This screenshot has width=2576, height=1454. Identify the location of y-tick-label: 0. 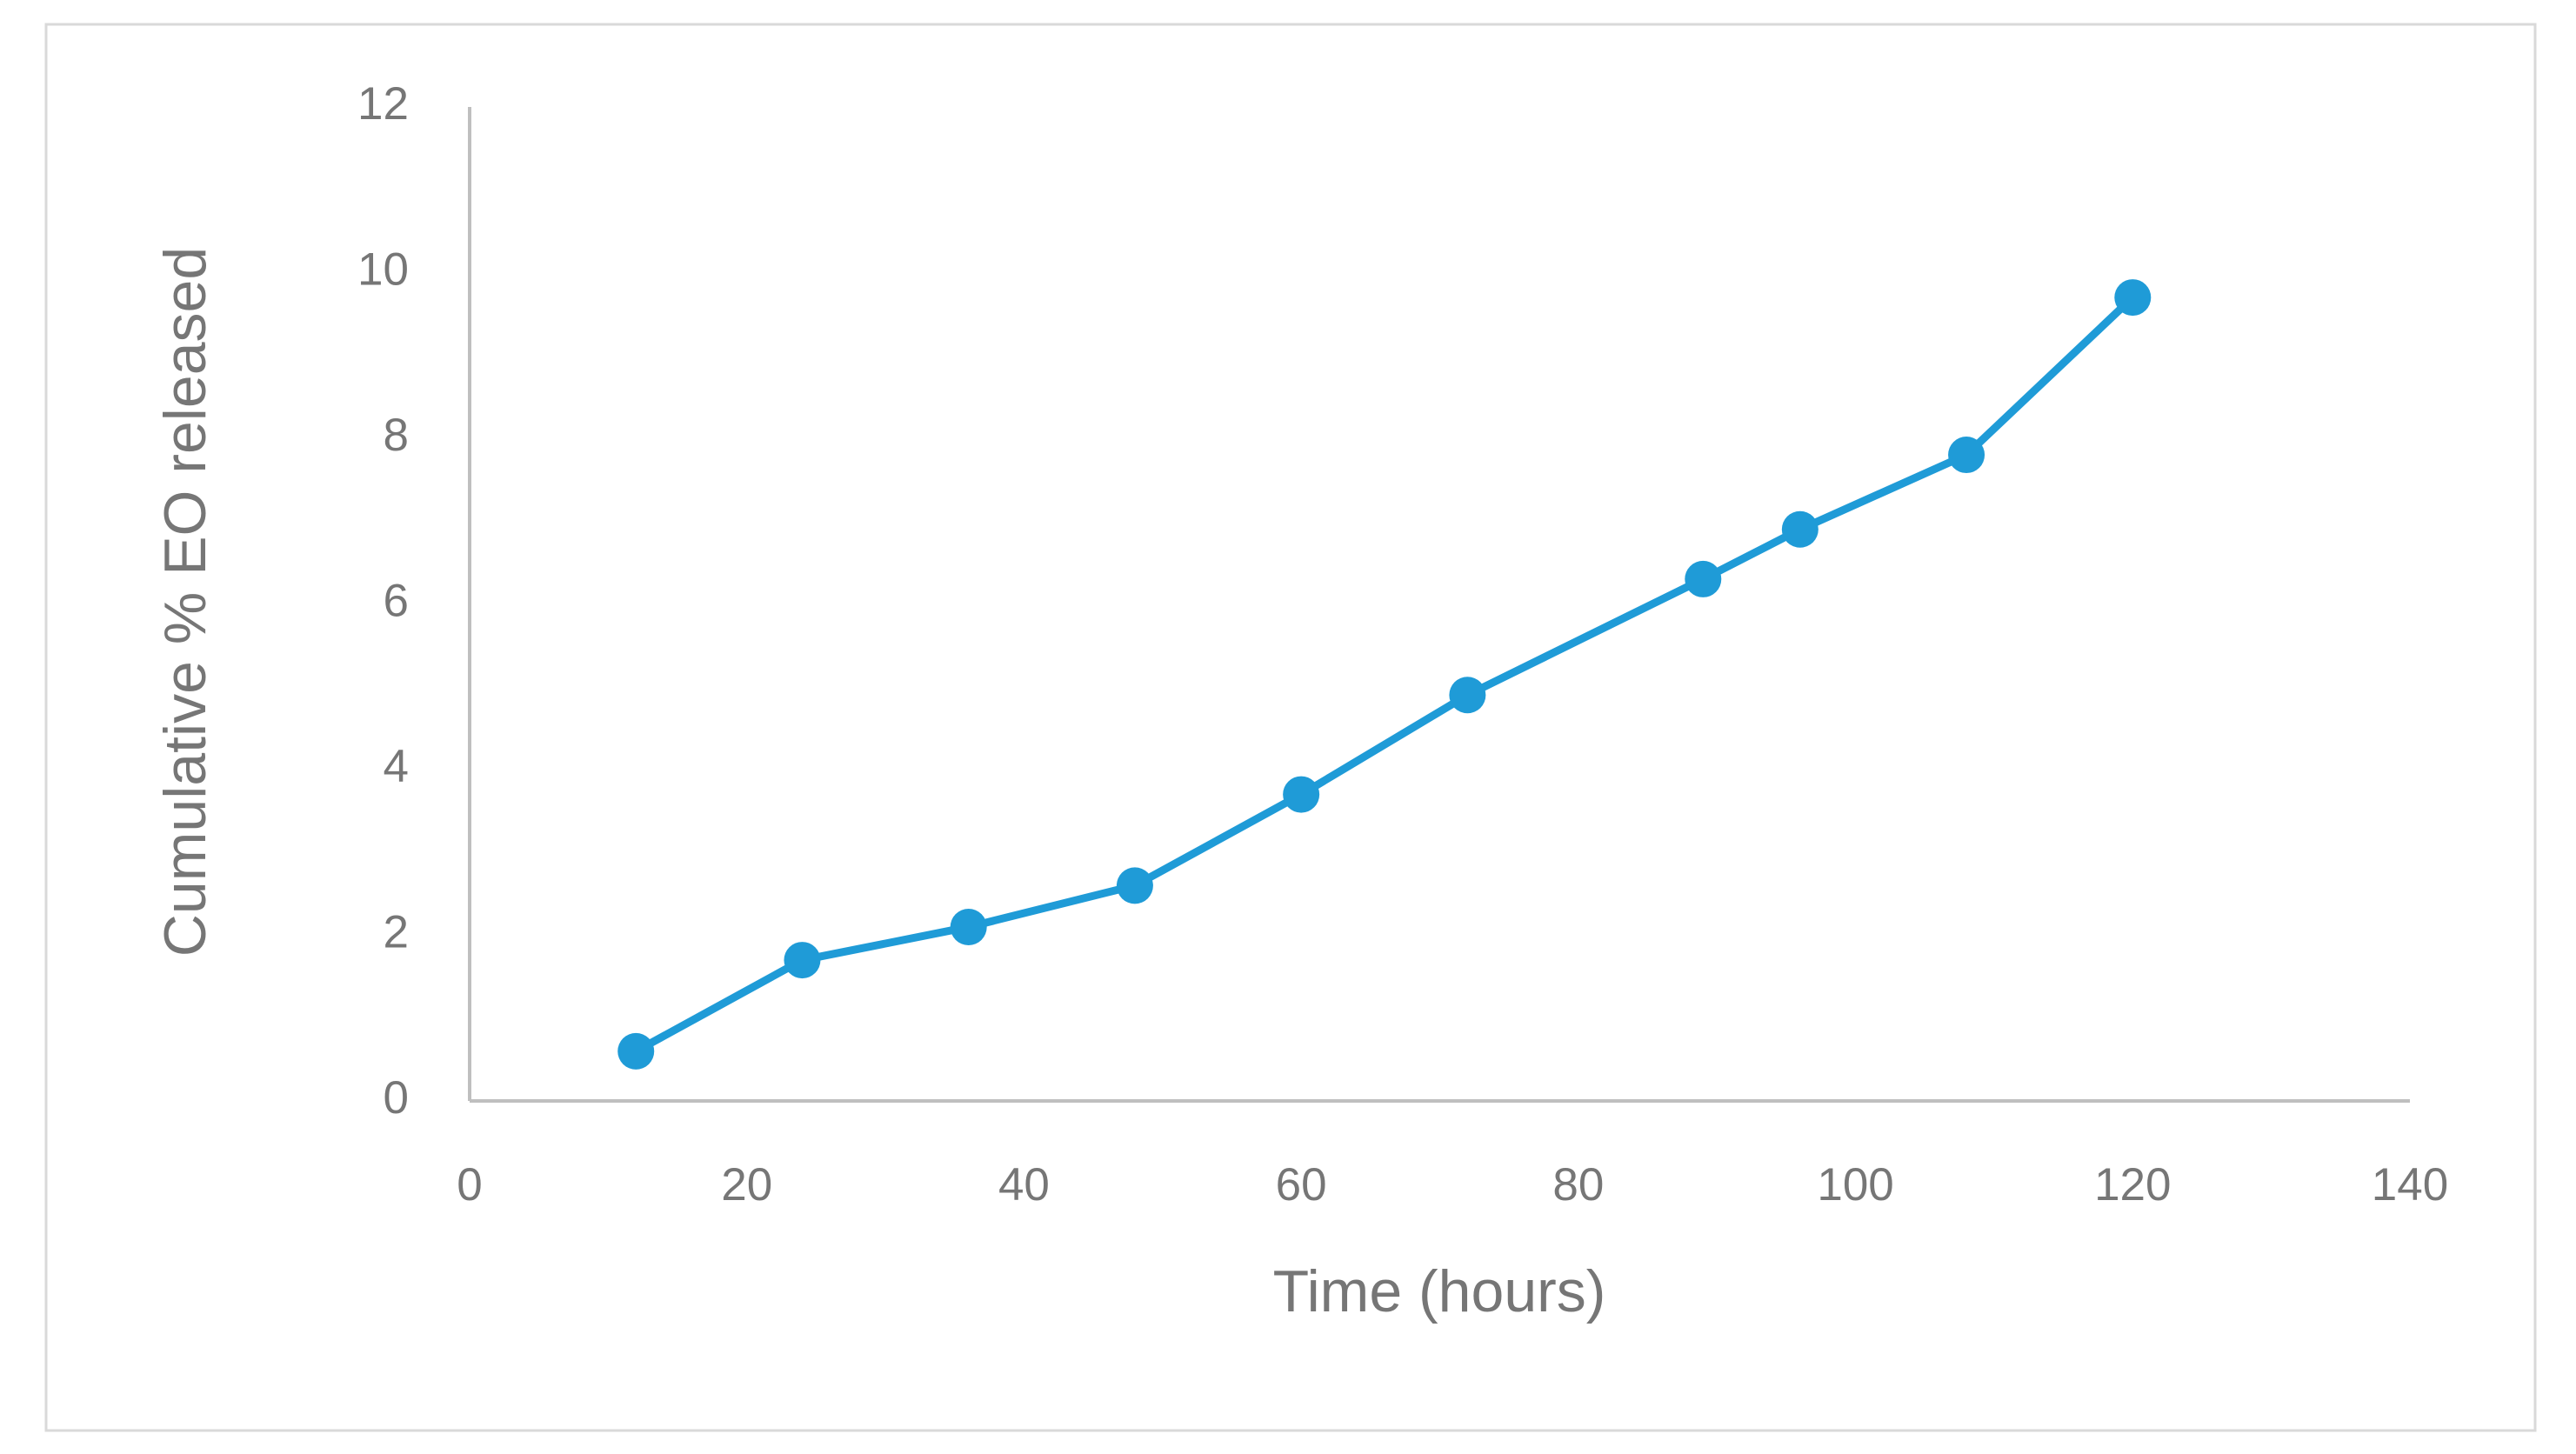
(396, 1098).